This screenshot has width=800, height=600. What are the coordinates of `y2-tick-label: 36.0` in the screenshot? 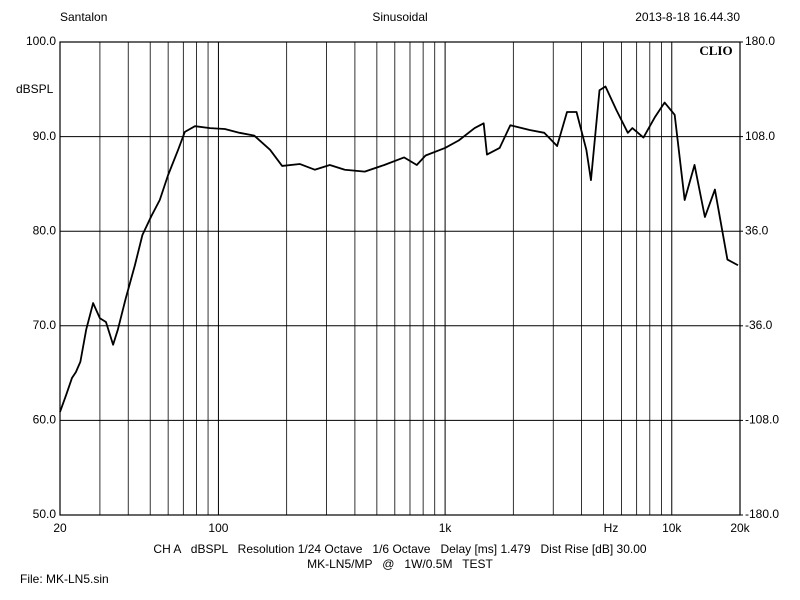 It's located at (757, 230).